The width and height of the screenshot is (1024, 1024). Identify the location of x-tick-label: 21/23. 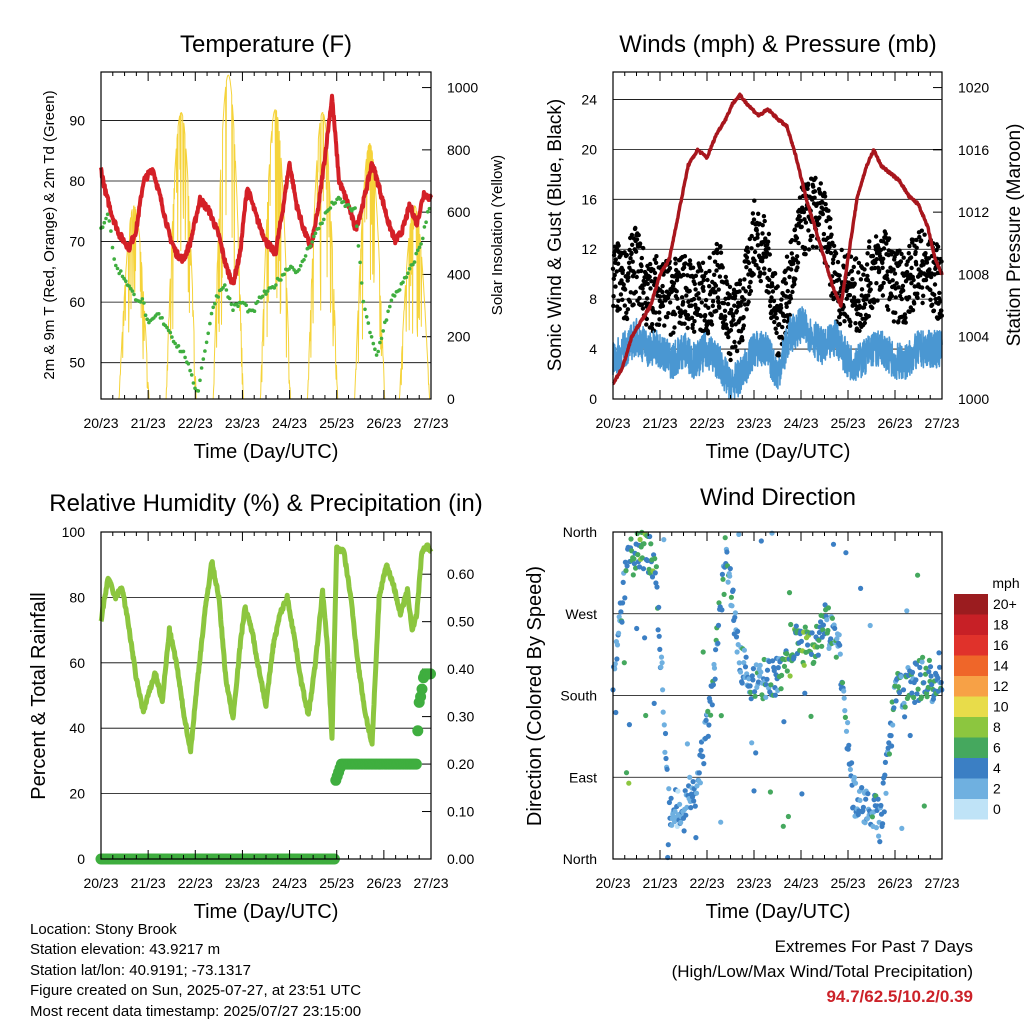
(148, 423).